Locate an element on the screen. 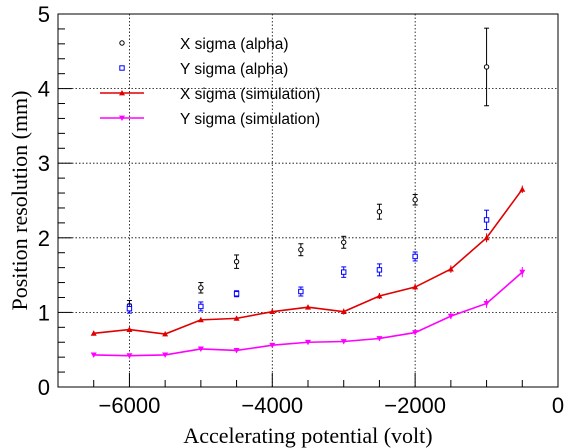  legend-item-3: X sigma (simulation) is located at coordinates (210, 94).